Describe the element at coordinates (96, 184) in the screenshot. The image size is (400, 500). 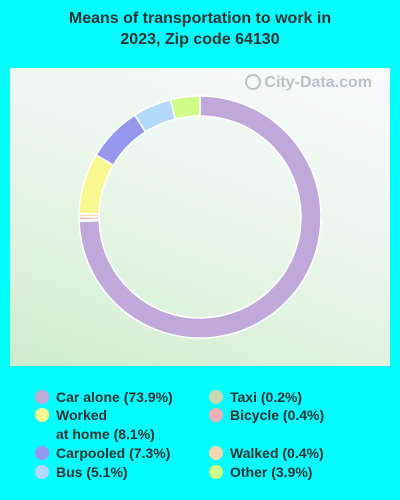
I see `donut-slice-worked-at-home` at that location.